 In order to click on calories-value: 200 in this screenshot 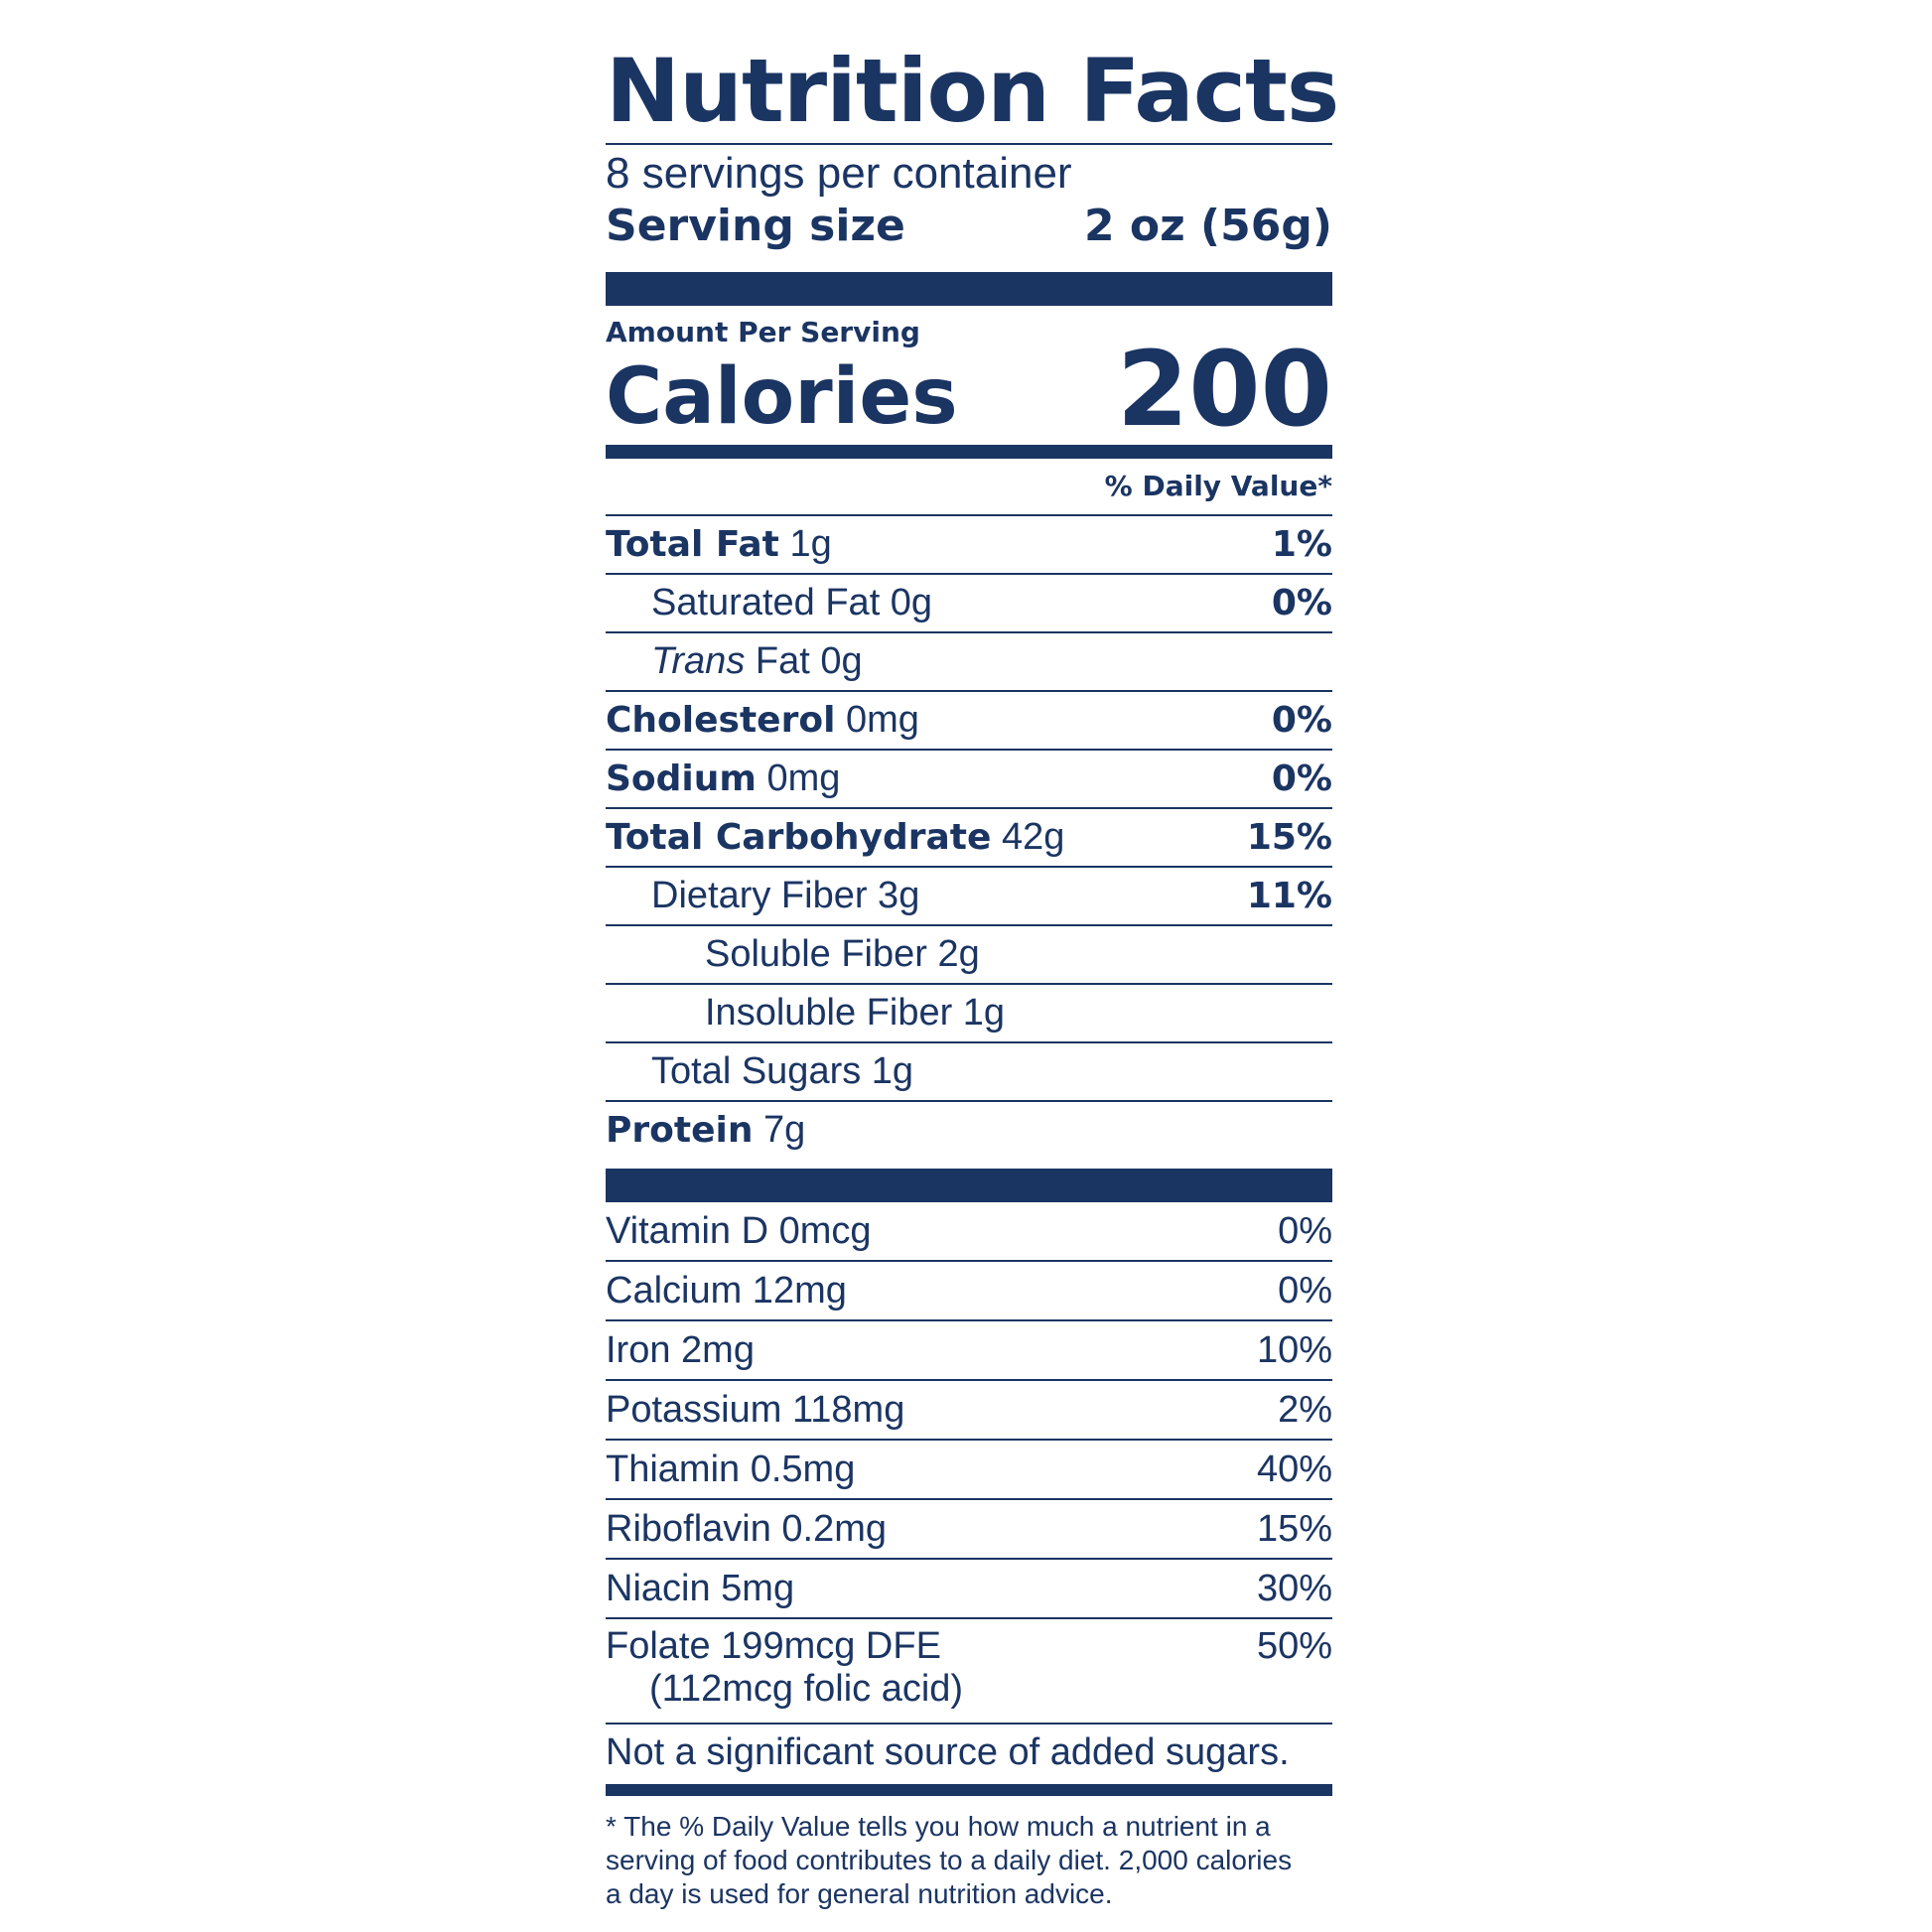, I will do `click(1224, 389)`.